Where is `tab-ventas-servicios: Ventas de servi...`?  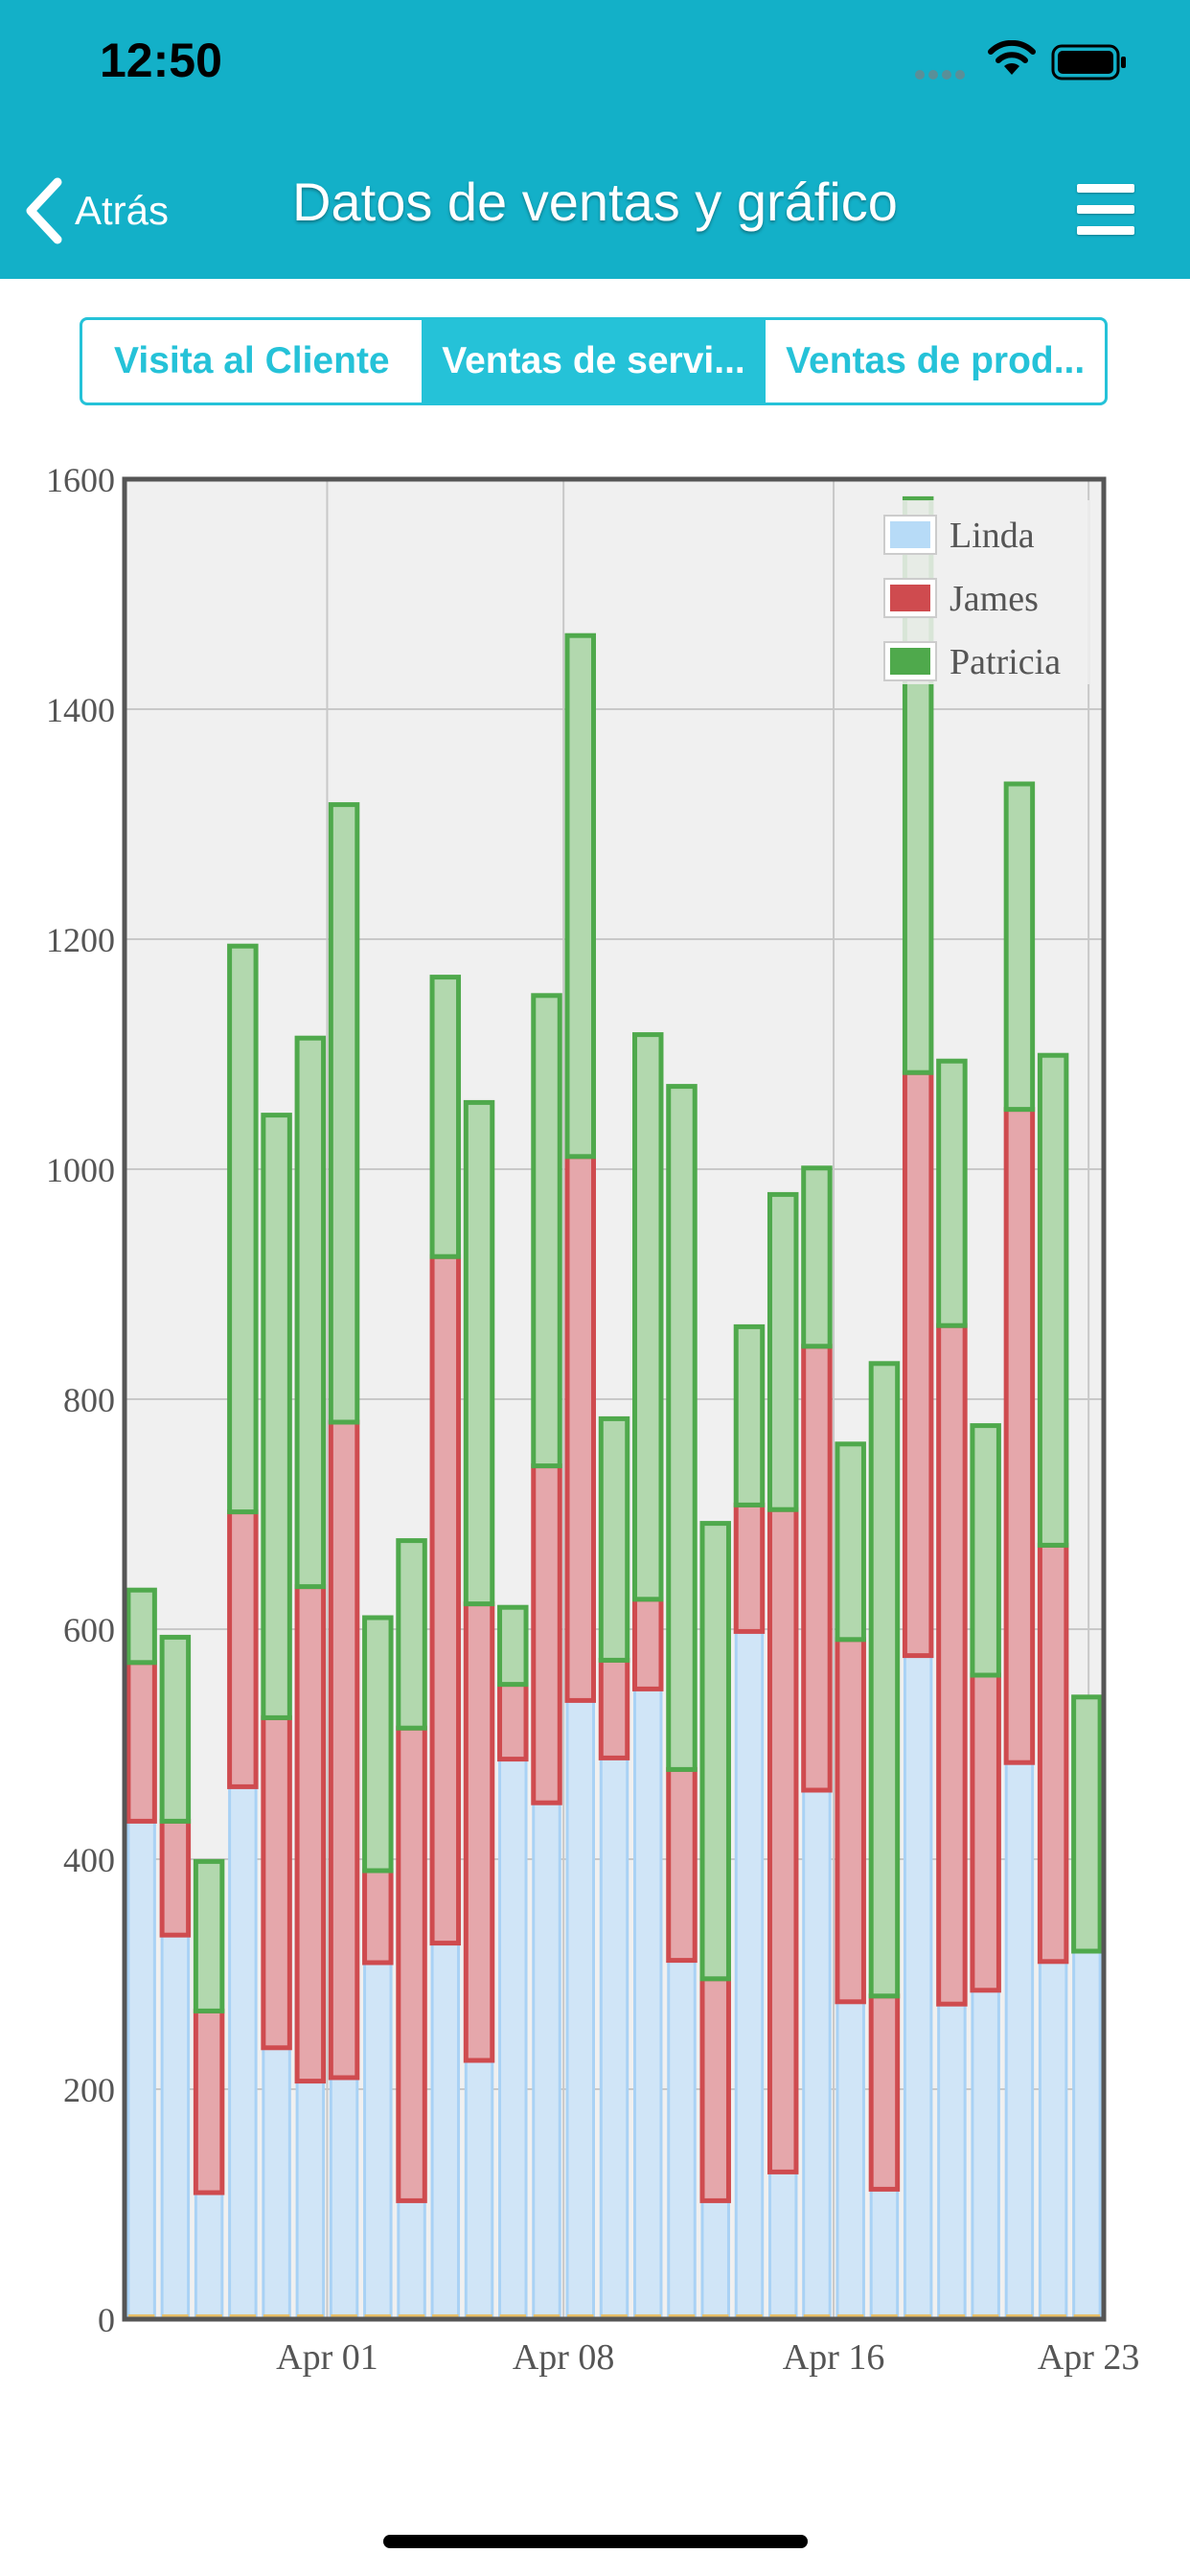 tab-ventas-servicios: Ventas de servi... is located at coordinates (592, 361).